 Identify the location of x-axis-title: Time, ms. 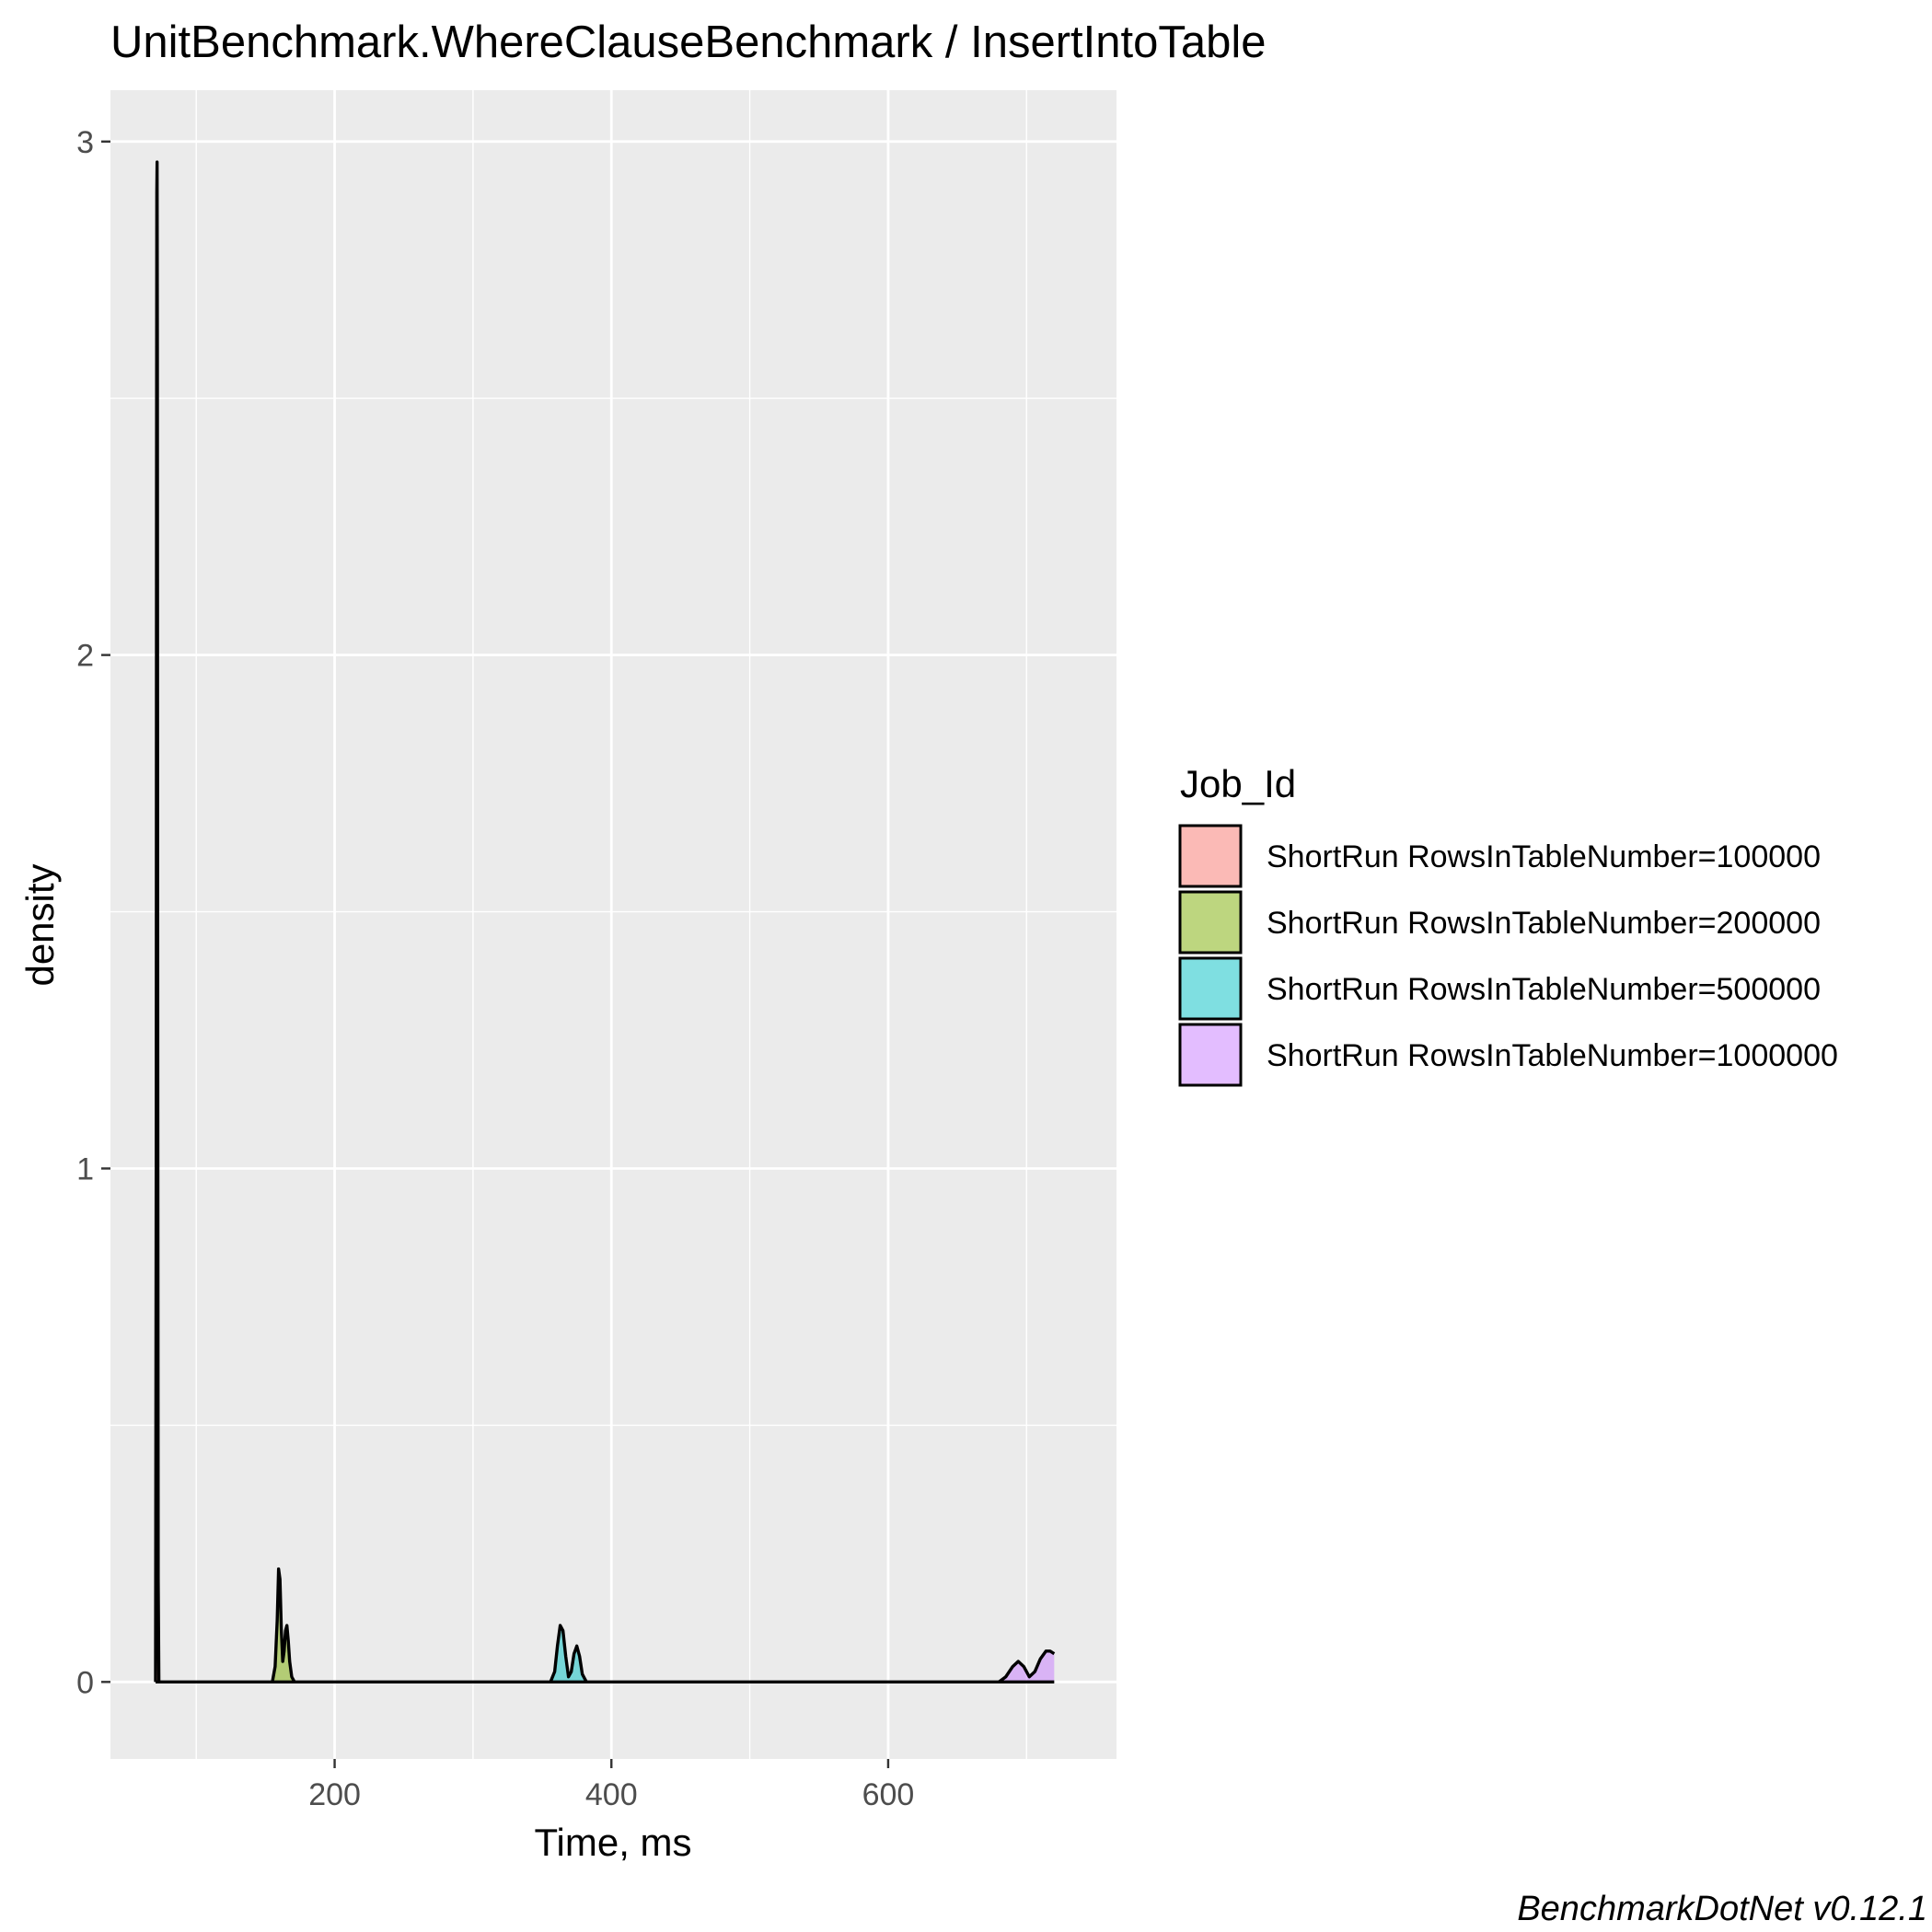
(613, 1843).